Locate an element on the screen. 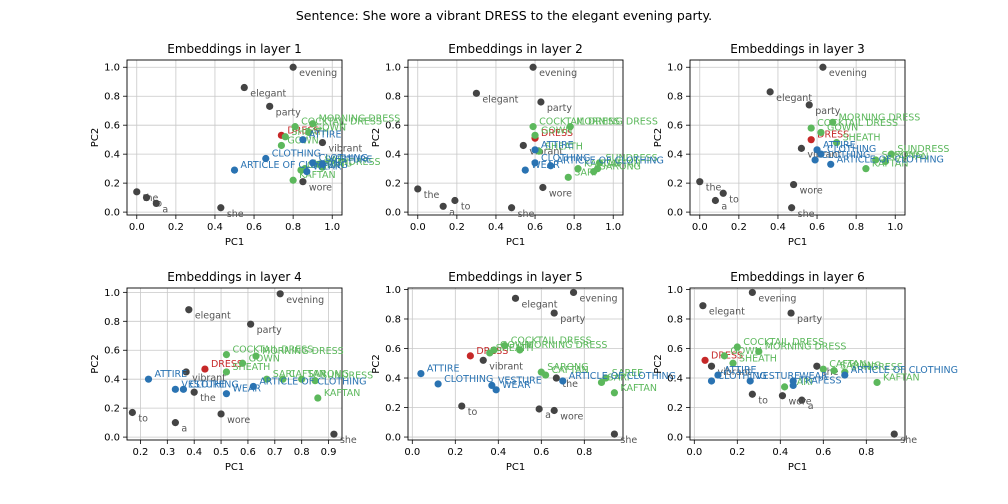  point-label: ARTICLE OF CLOTHING is located at coordinates (610, 161).